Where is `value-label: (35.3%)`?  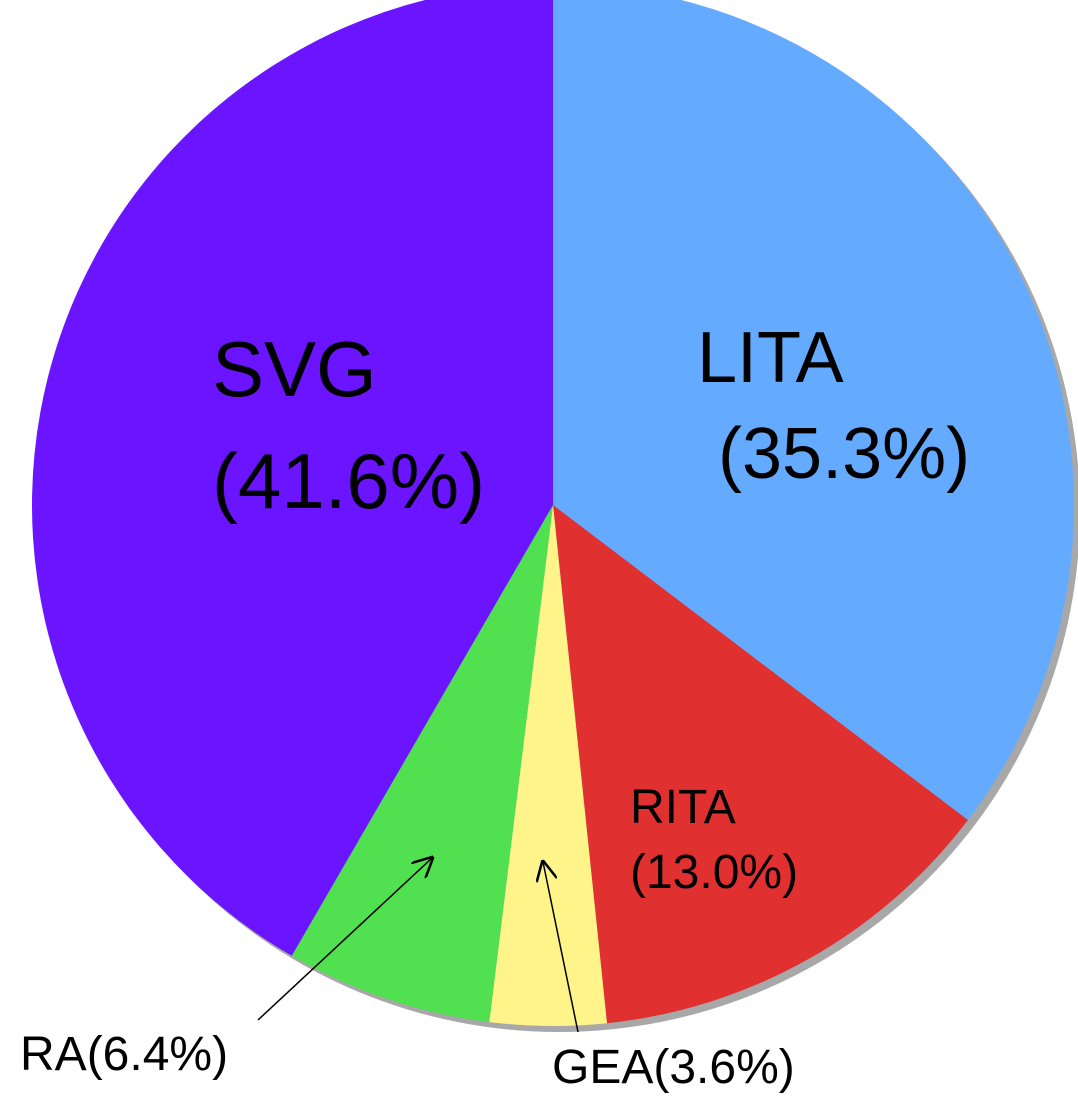
value-label: (35.3%) is located at coordinates (844, 454).